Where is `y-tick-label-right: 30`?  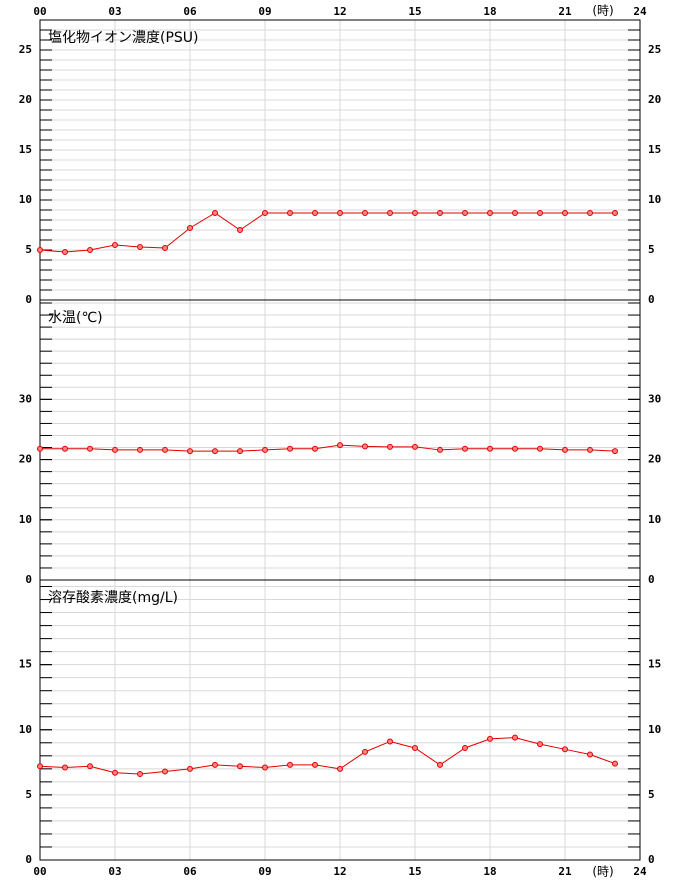
y-tick-label-right: 30 is located at coordinates (654, 398).